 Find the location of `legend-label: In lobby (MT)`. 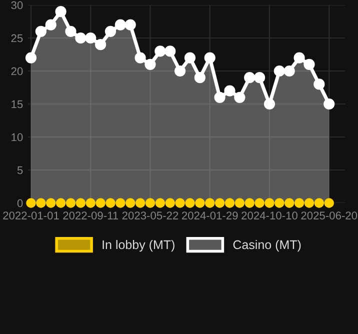

legend-label: In lobby (MT) is located at coordinates (138, 246).